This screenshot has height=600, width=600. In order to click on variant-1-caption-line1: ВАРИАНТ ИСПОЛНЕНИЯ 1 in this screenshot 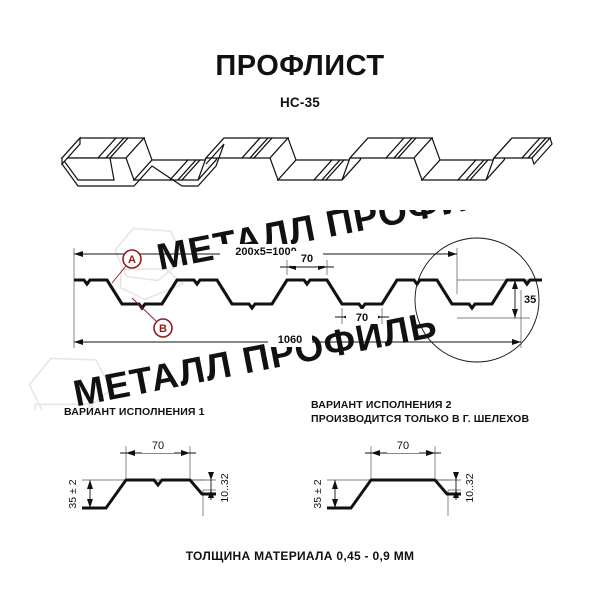, I will do `click(134, 412)`.